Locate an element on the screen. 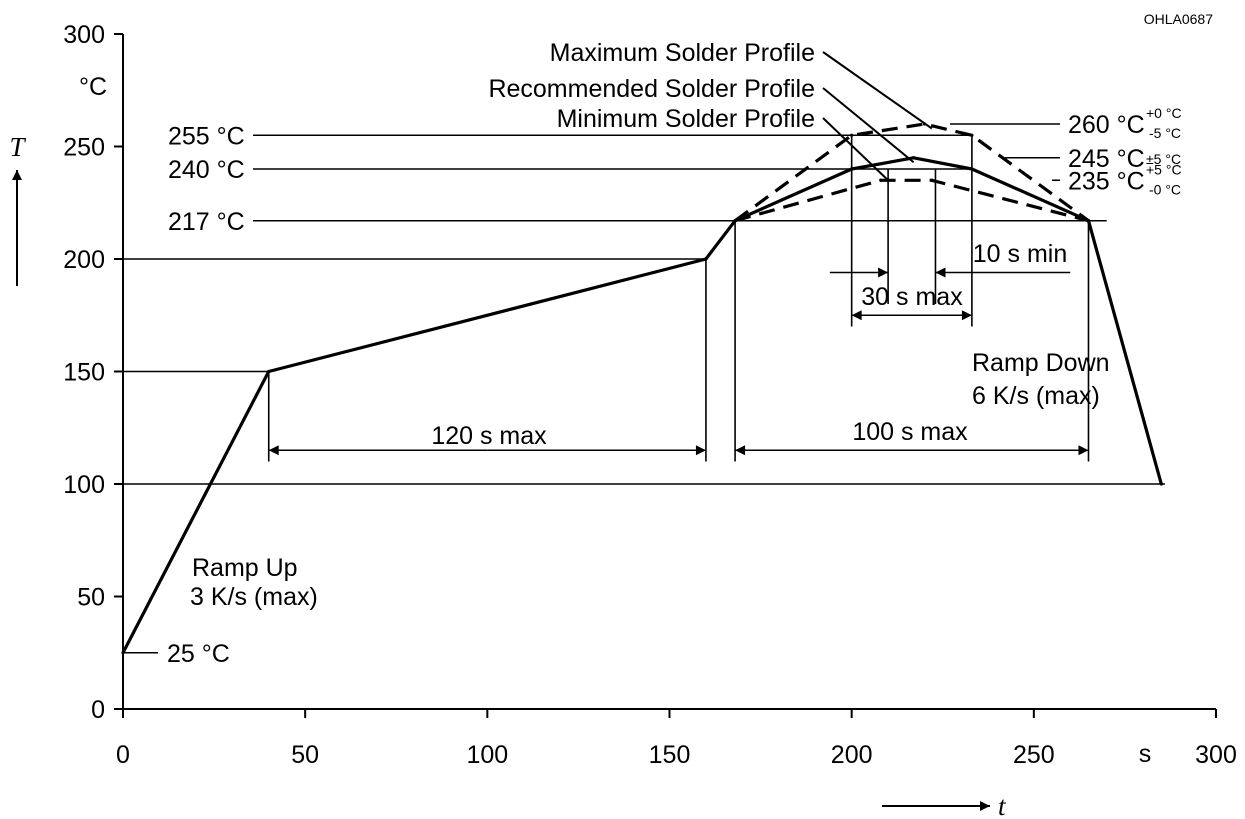  temp-label-2: 217 °C is located at coordinates (206, 222).